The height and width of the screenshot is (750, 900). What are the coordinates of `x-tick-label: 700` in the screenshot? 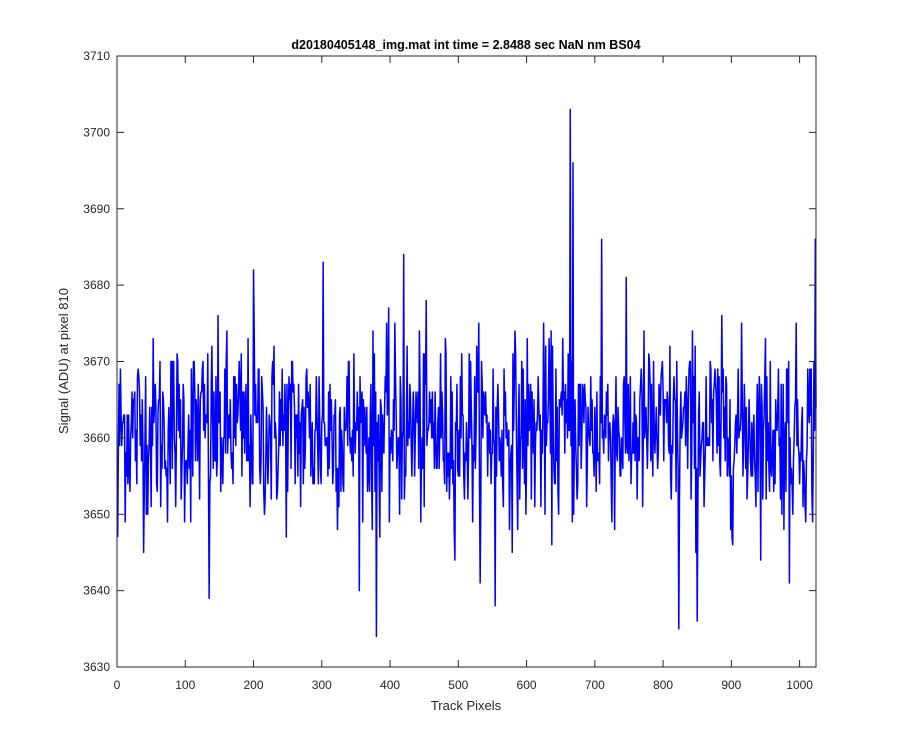 It's located at (595, 685).